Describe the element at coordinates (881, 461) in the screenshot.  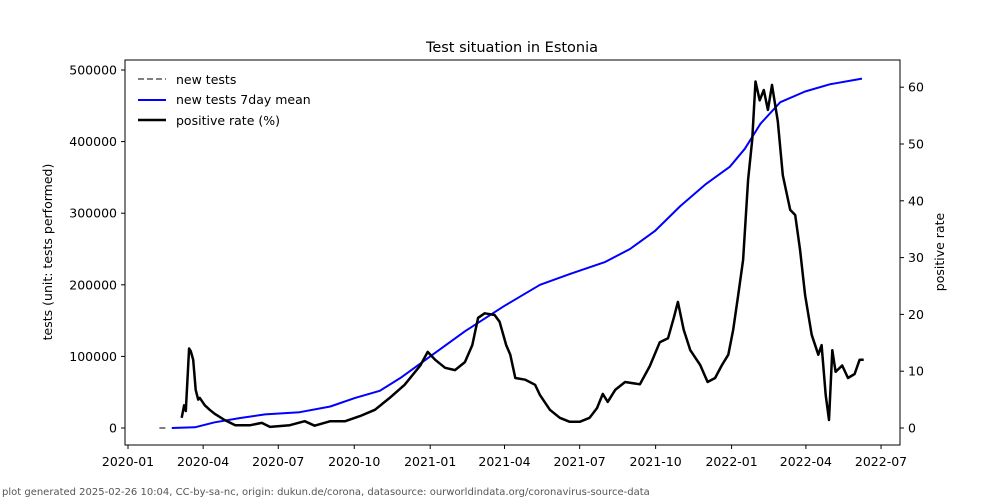
I see `x-tick-label: 2022-07` at that location.